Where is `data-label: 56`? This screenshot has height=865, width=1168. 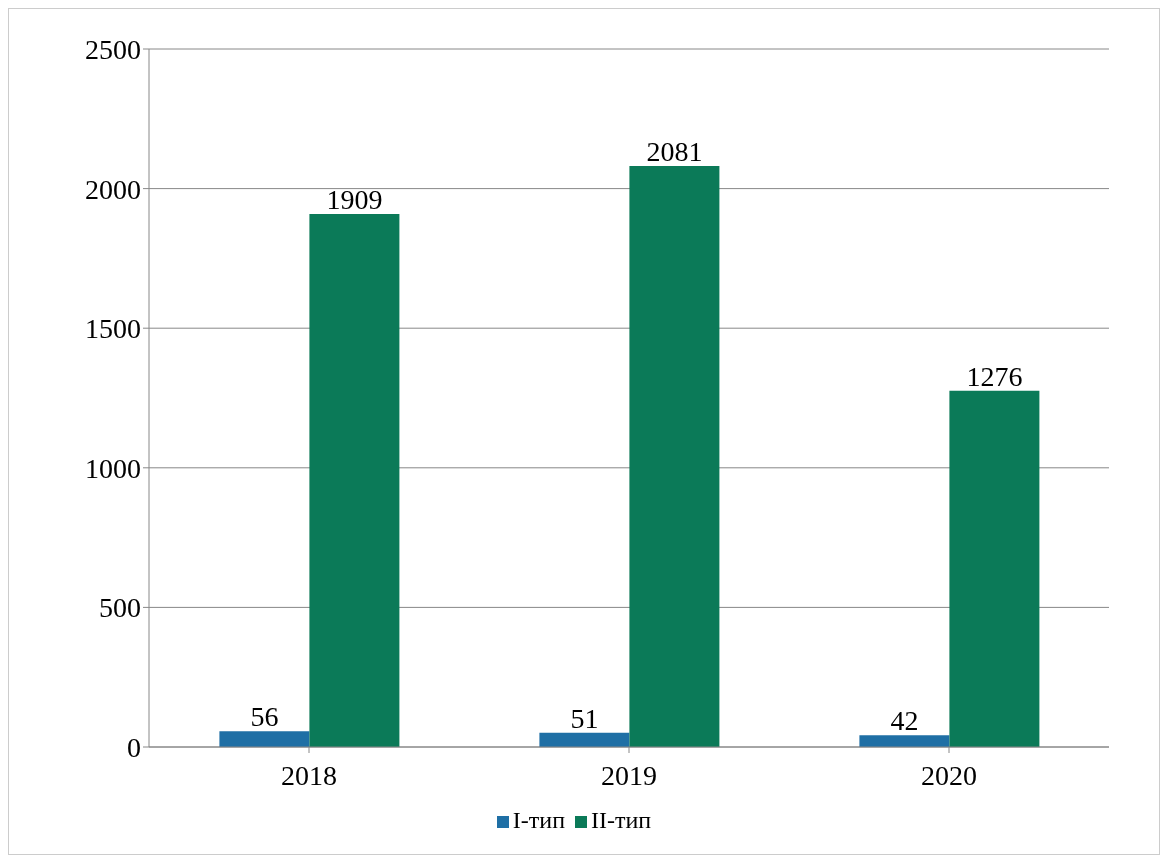 data-label: 56 is located at coordinates (264, 717).